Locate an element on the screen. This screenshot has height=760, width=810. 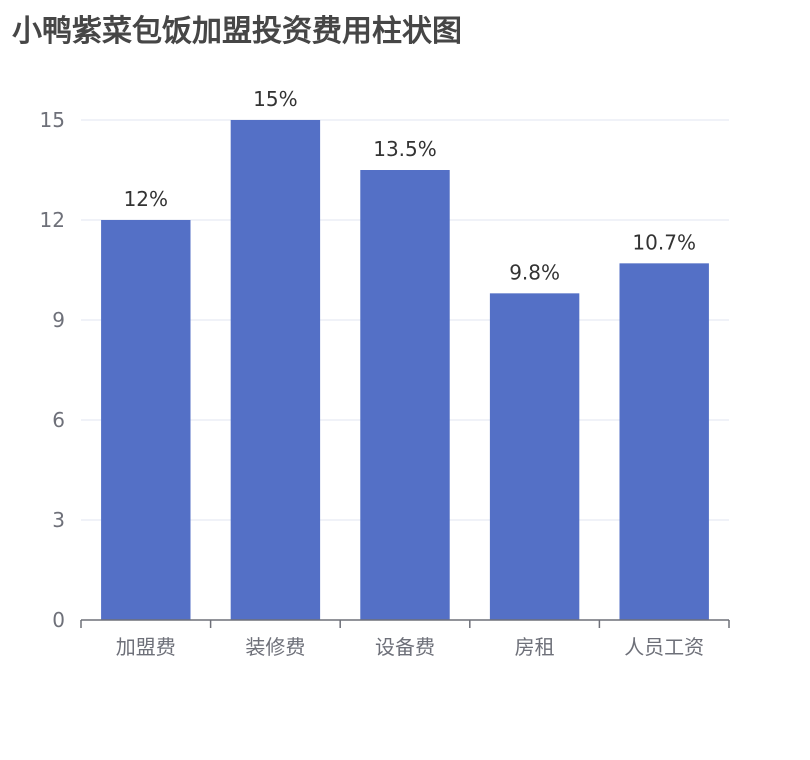
y-tick-label: 3 is located at coordinates (58, 520).